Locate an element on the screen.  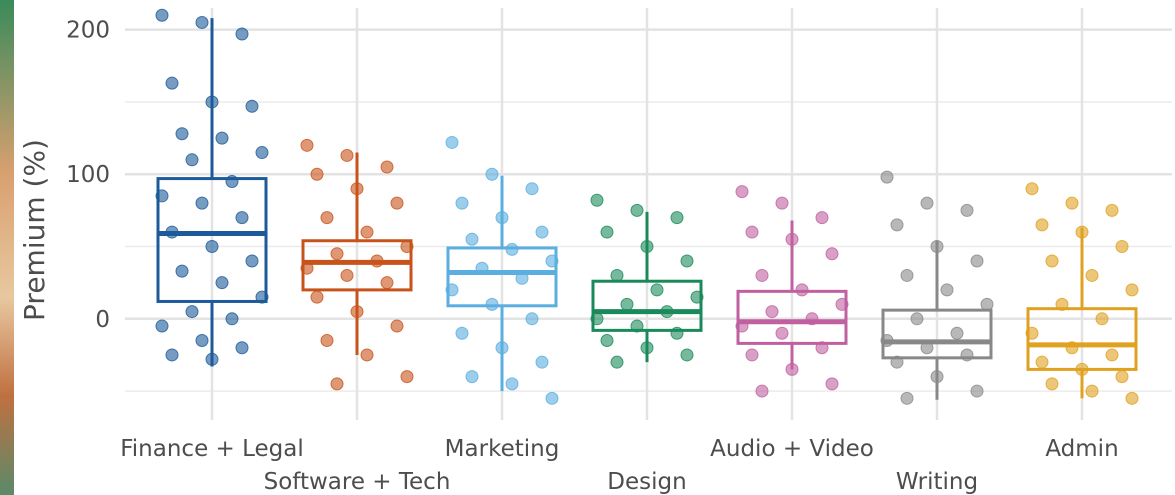
x-tick-label: Writing is located at coordinates (937, 482).